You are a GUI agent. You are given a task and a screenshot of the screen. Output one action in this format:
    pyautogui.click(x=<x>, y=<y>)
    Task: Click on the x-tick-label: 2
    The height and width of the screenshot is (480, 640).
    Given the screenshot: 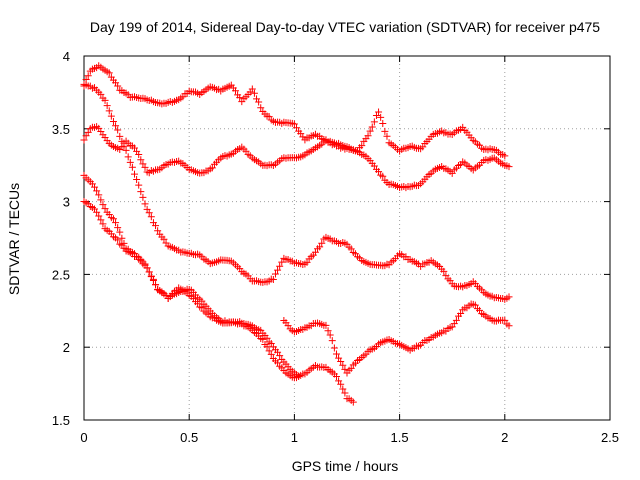 What is the action you would take?
    pyautogui.click(x=504, y=437)
    